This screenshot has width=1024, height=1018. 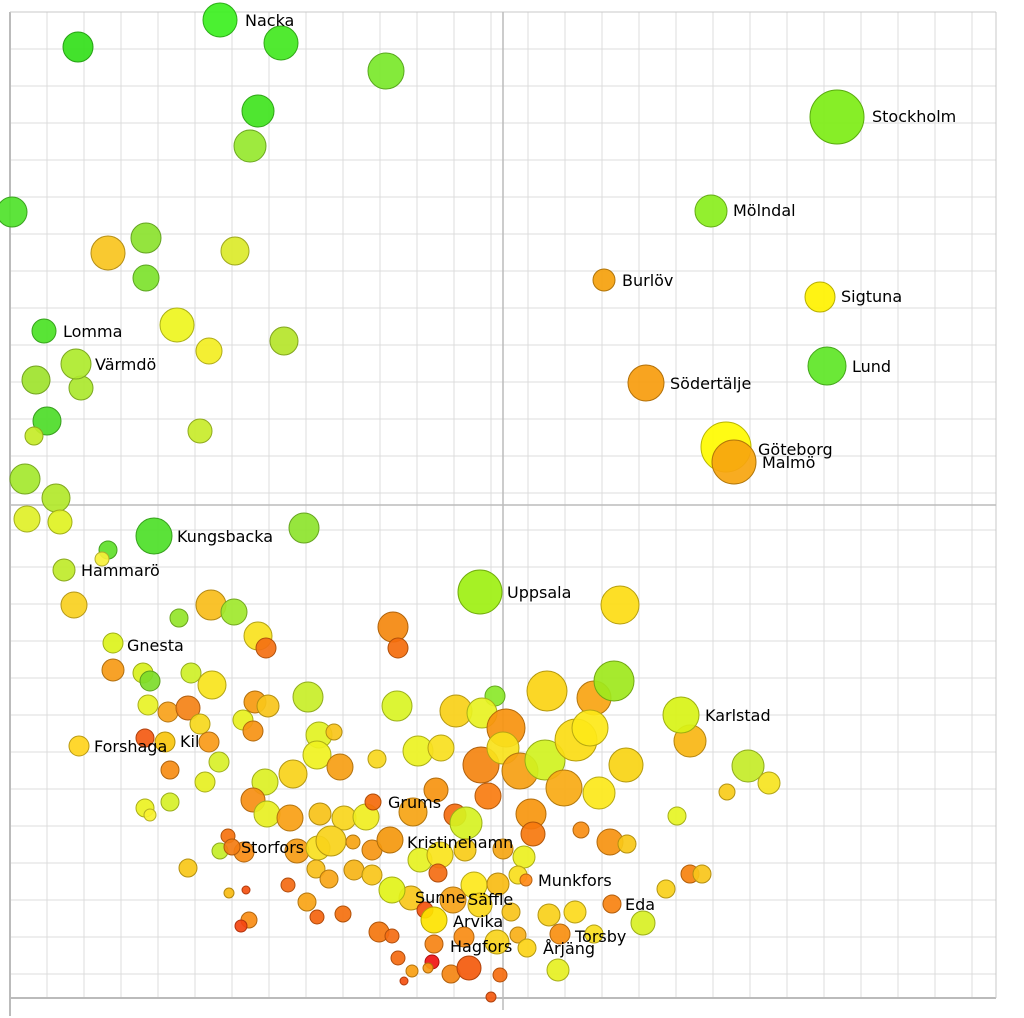 I want to click on data-point-årjäng, so click(x=527, y=948).